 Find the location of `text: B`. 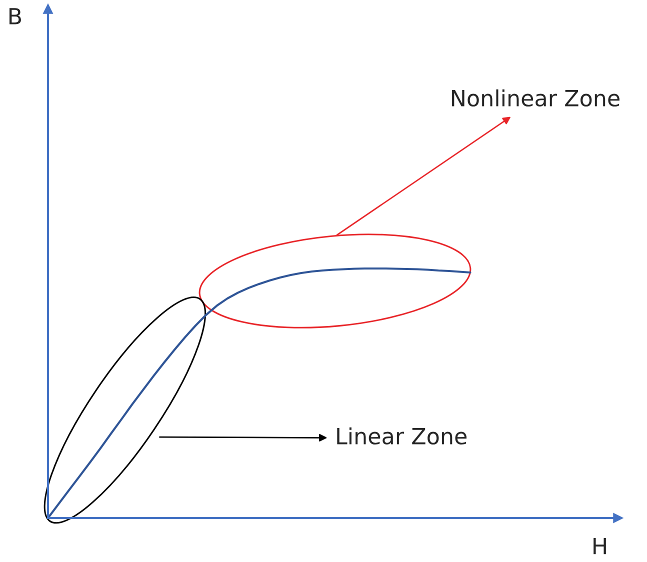

text: B is located at coordinates (15, 16).